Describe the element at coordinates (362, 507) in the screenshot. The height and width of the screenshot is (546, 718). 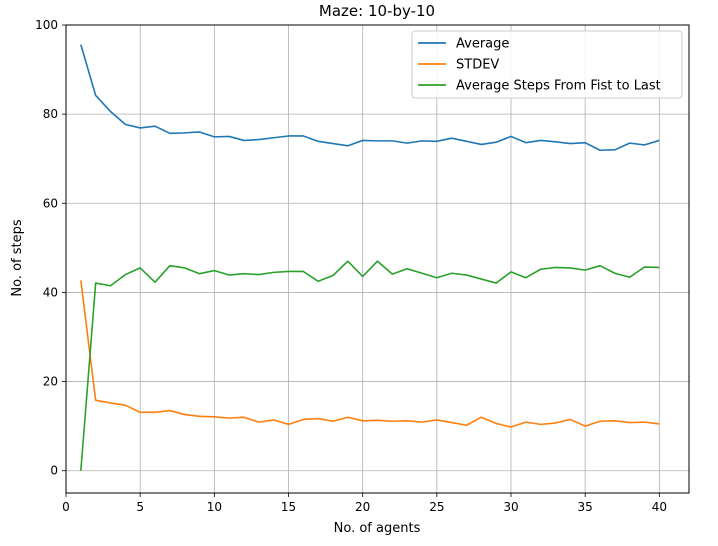
I see `x-tick-label: 20` at that location.